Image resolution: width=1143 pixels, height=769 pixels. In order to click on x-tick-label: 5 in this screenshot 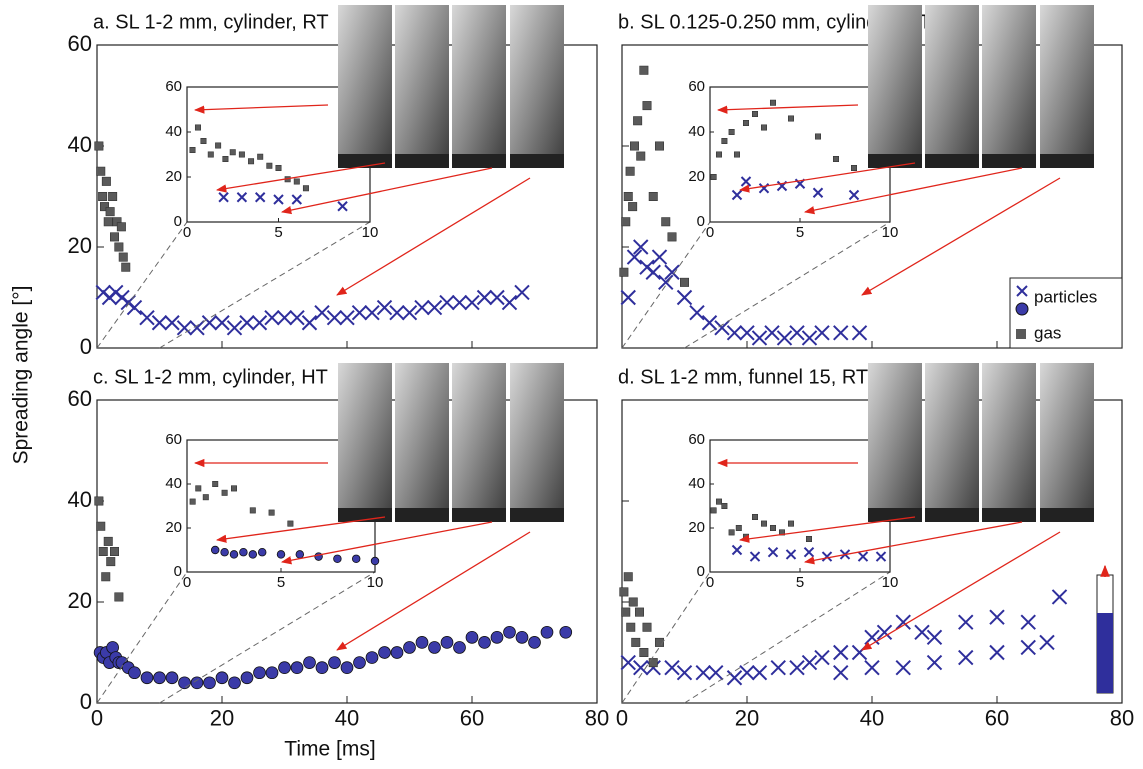, I will do `click(278, 232)`.